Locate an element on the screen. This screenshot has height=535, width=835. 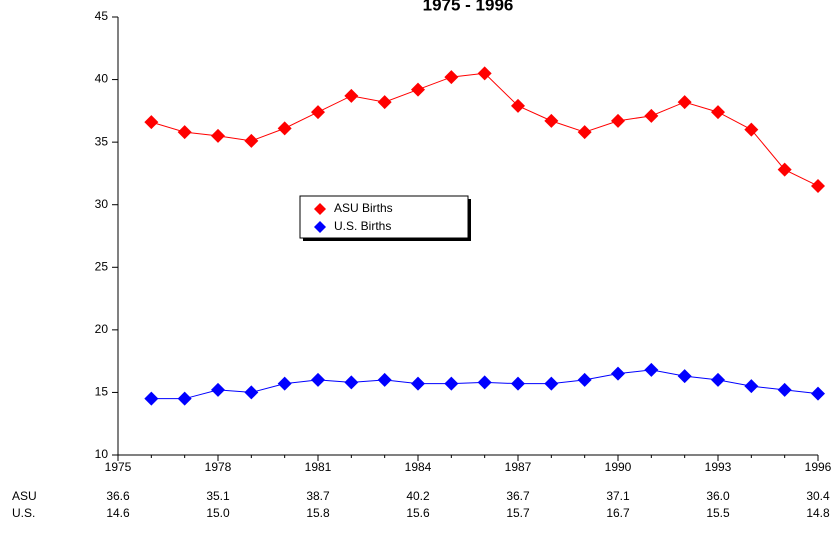
y-tick-label: 45 is located at coordinates (102, 16).